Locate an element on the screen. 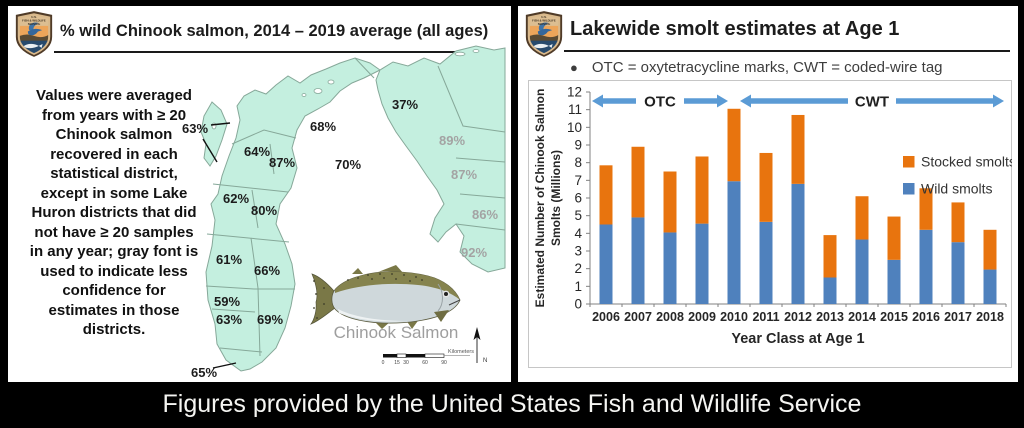 This screenshot has width=1024, height=428. x-tick-label: 2011 is located at coordinates (765, 317).